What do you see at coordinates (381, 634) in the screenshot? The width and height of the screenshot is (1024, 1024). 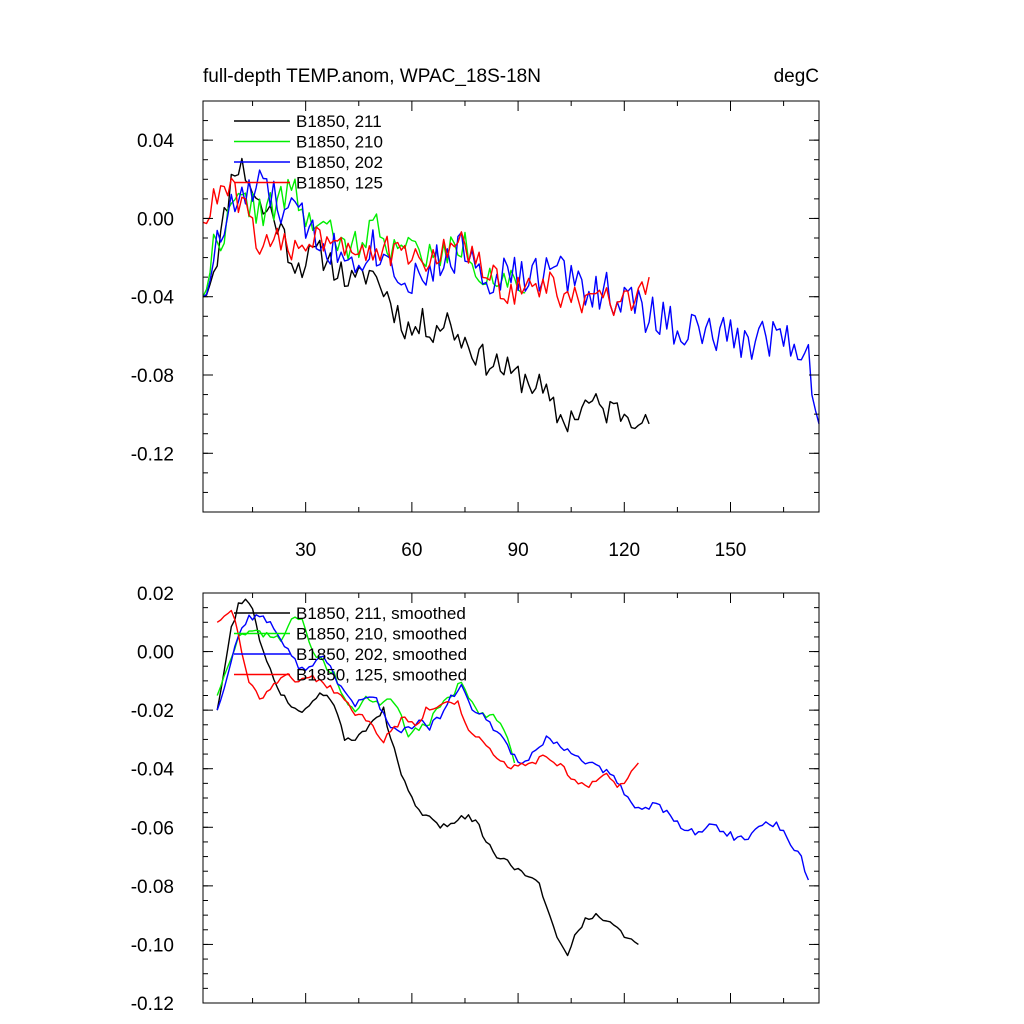 I see `legend-label: B1850, 210, smoothed` at bounding box center [381, 634].